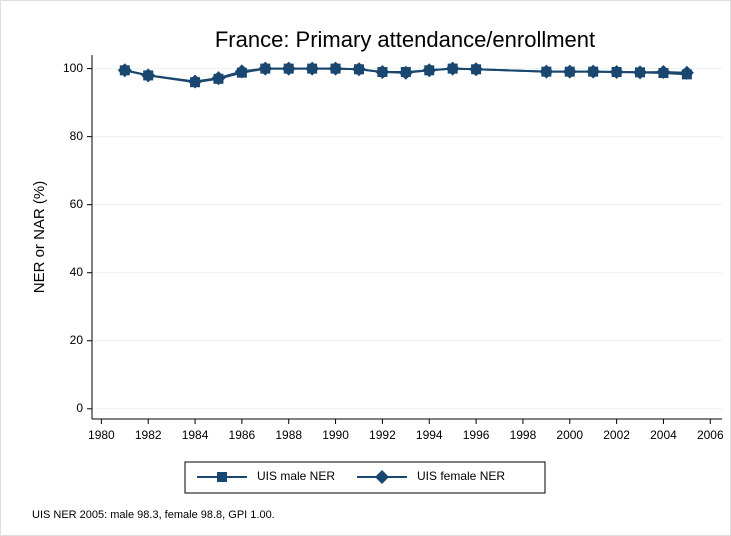 The image size is (731, 536). Describe the element at coordinates (148, 435) in the screenshot. I see `x-tick-label: 1982` at that location.